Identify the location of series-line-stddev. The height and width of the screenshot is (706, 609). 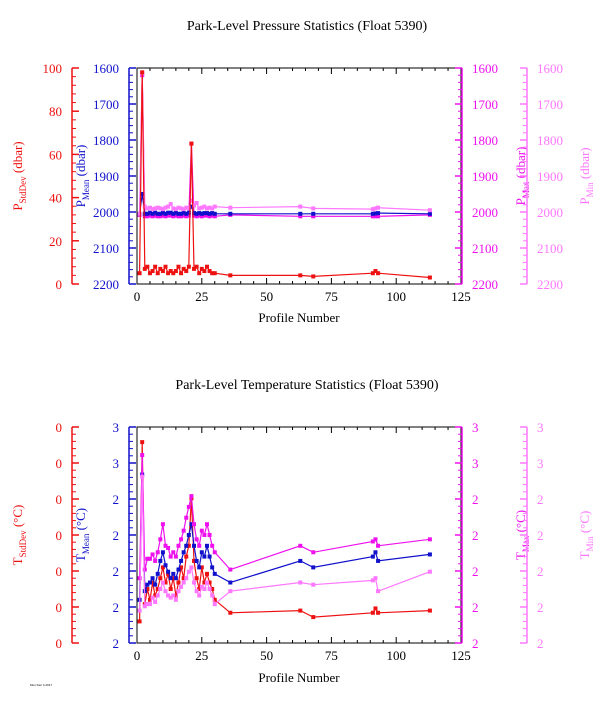
(284, 175).